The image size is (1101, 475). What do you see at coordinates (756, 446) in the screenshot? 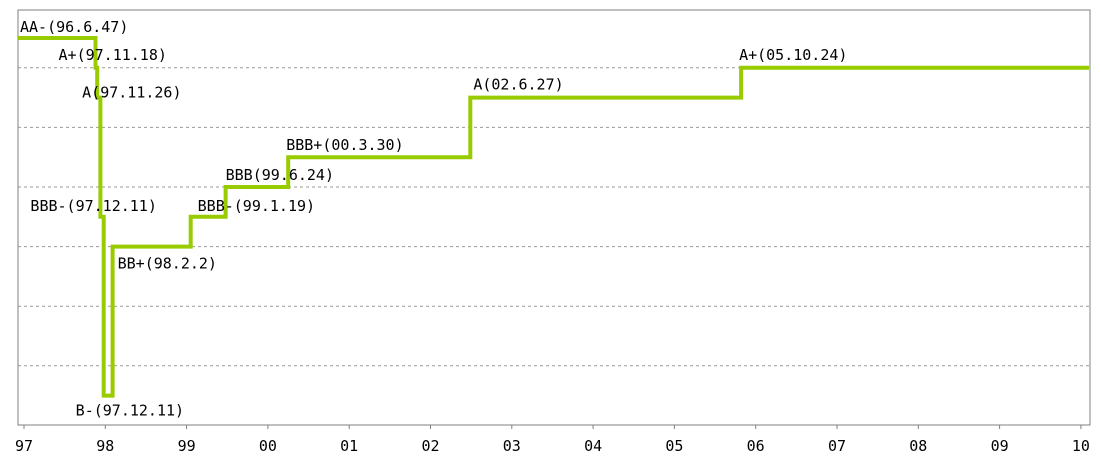
I see `x-tick-label: 06` at bounding box center [756, 446].